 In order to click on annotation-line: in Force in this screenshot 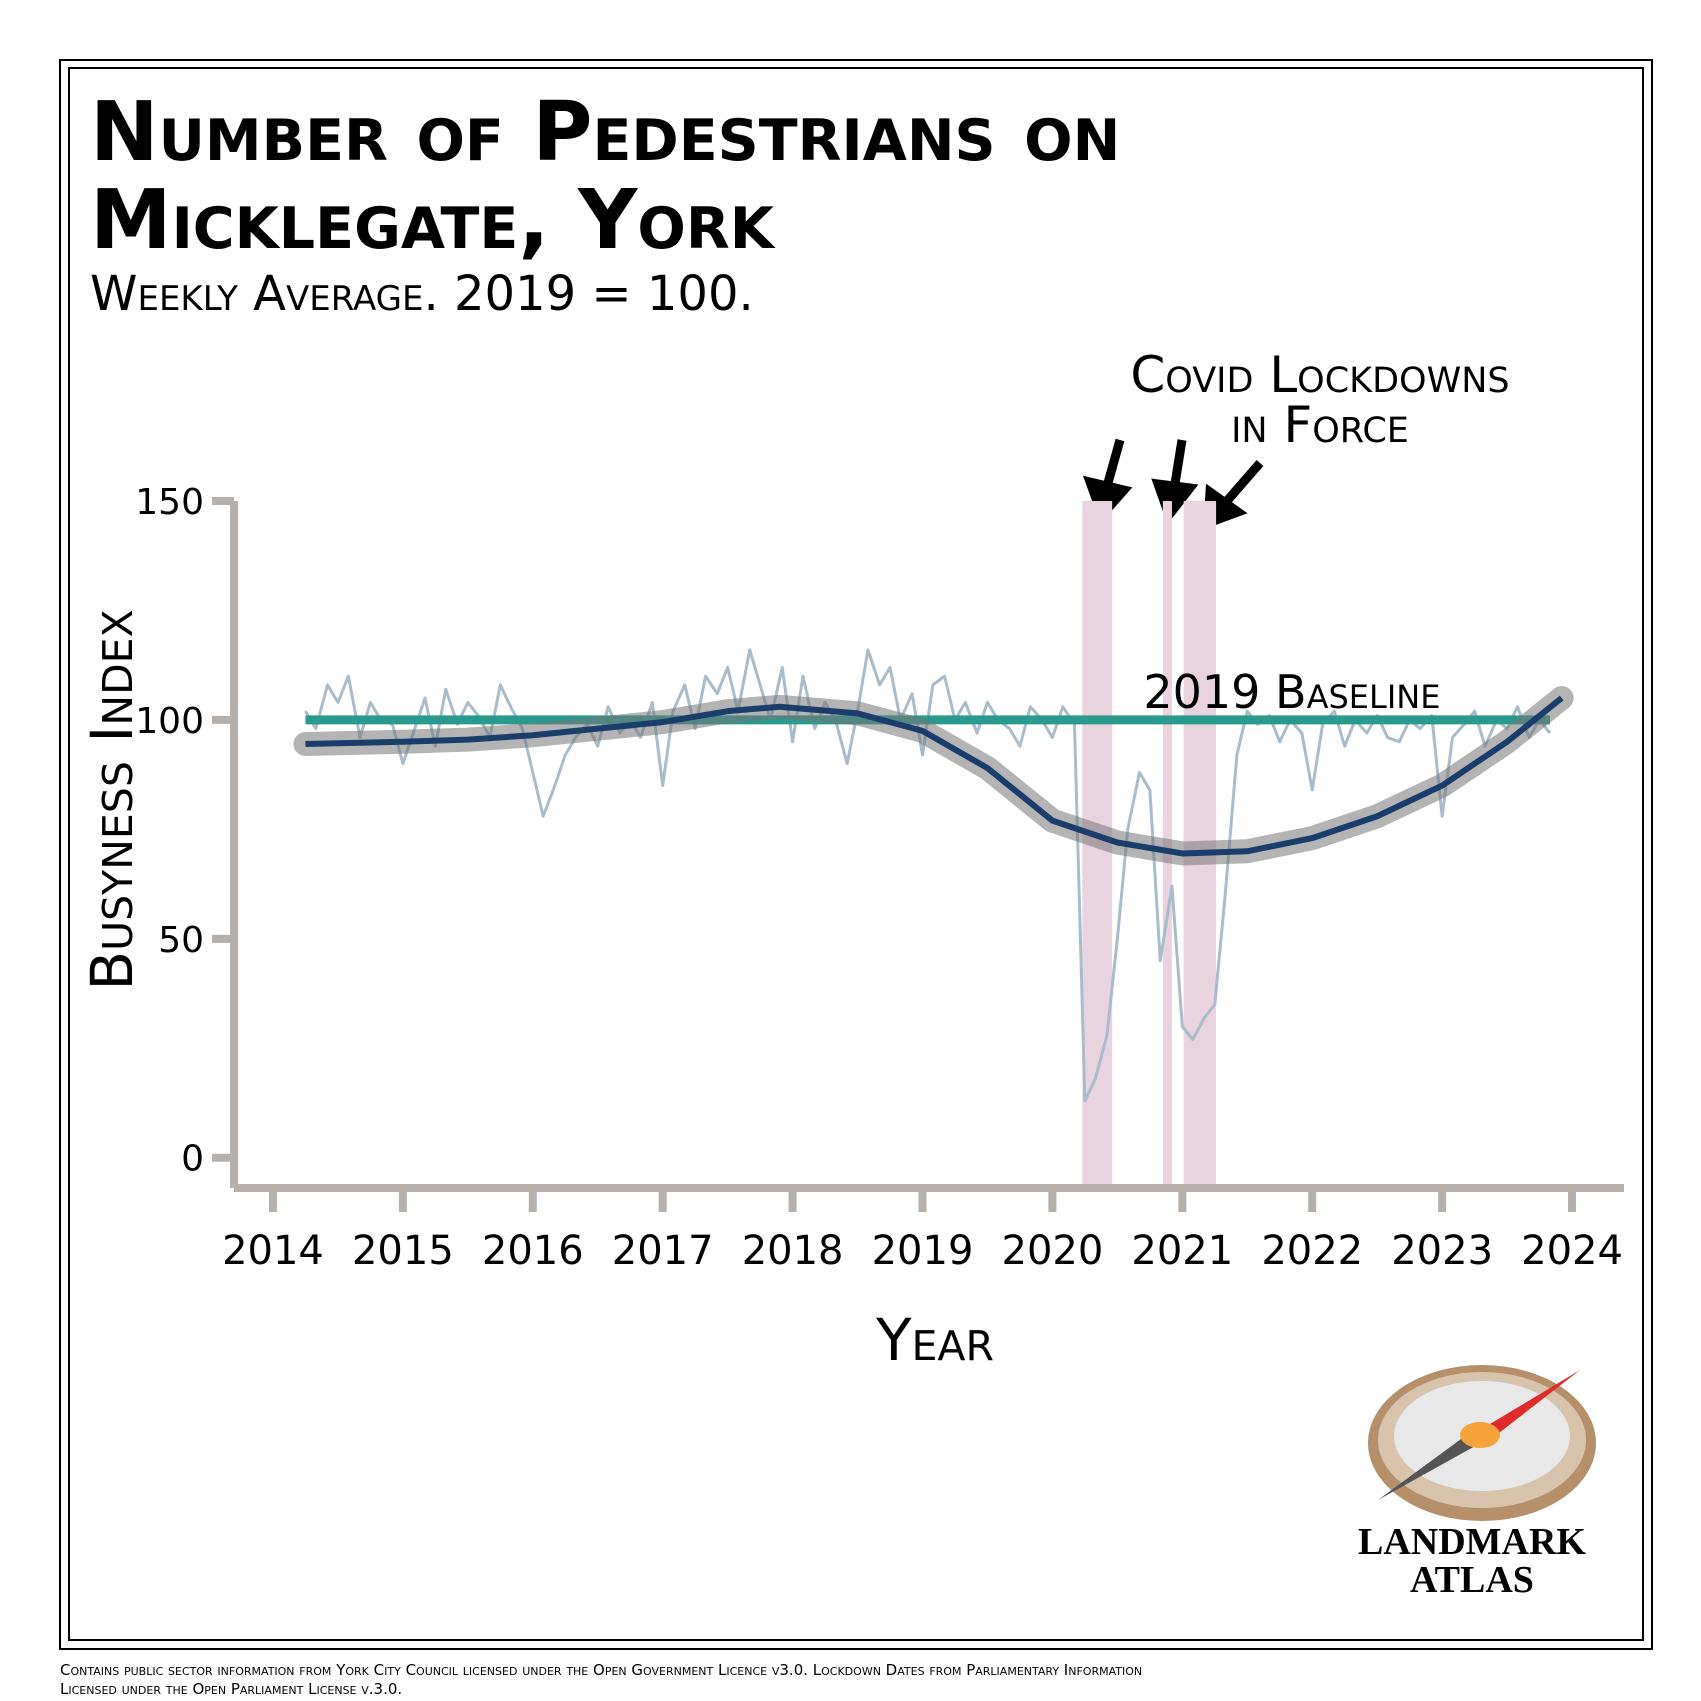, I will do `click(1320, 425)`.